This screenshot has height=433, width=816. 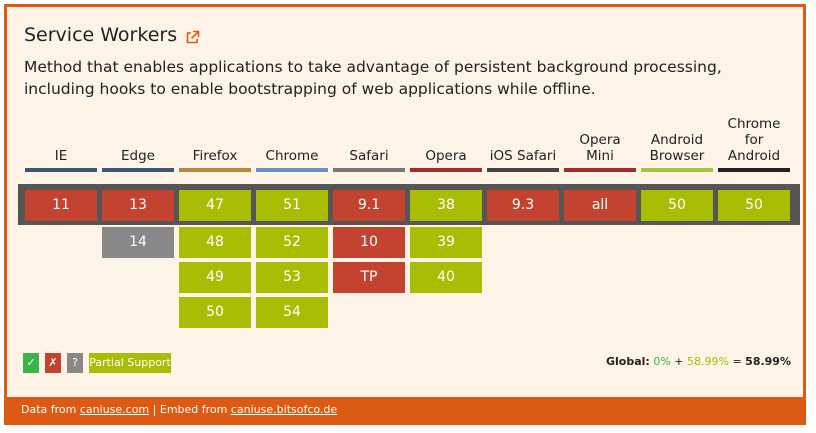 What do you see at coordinates (446, 242) in the screenshot?
I see `version-cell: 39` at bounding box center [446, 242].